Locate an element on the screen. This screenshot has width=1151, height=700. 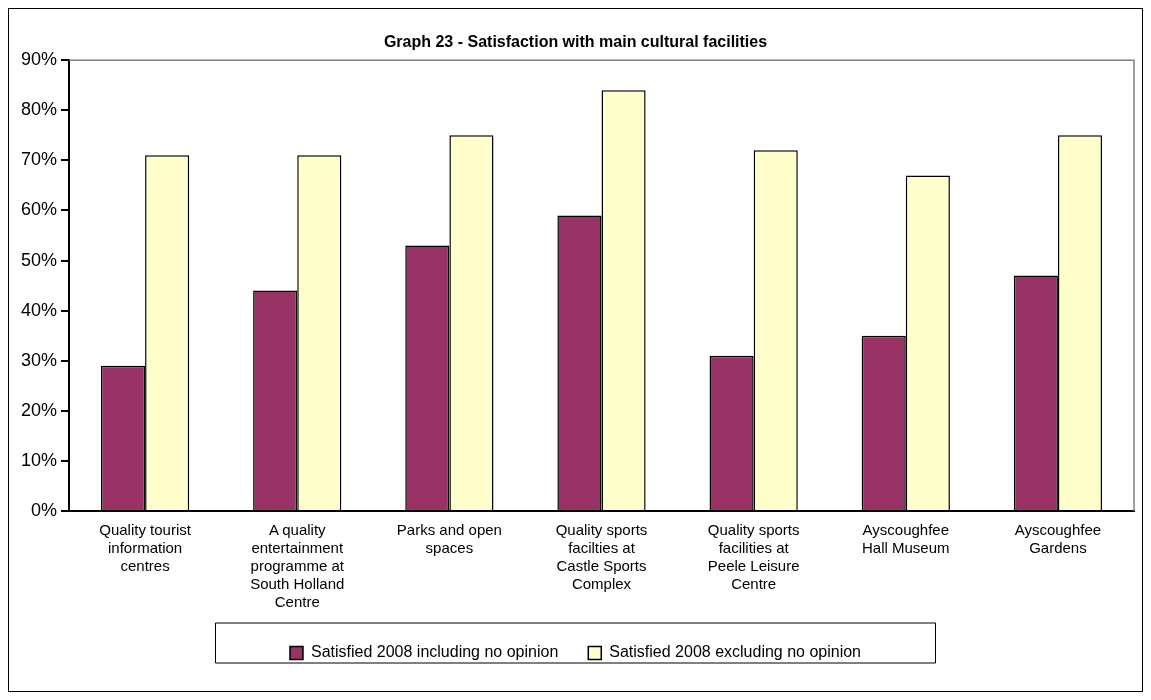
y-tick-label: 90% is located at coordinates (39, 59).